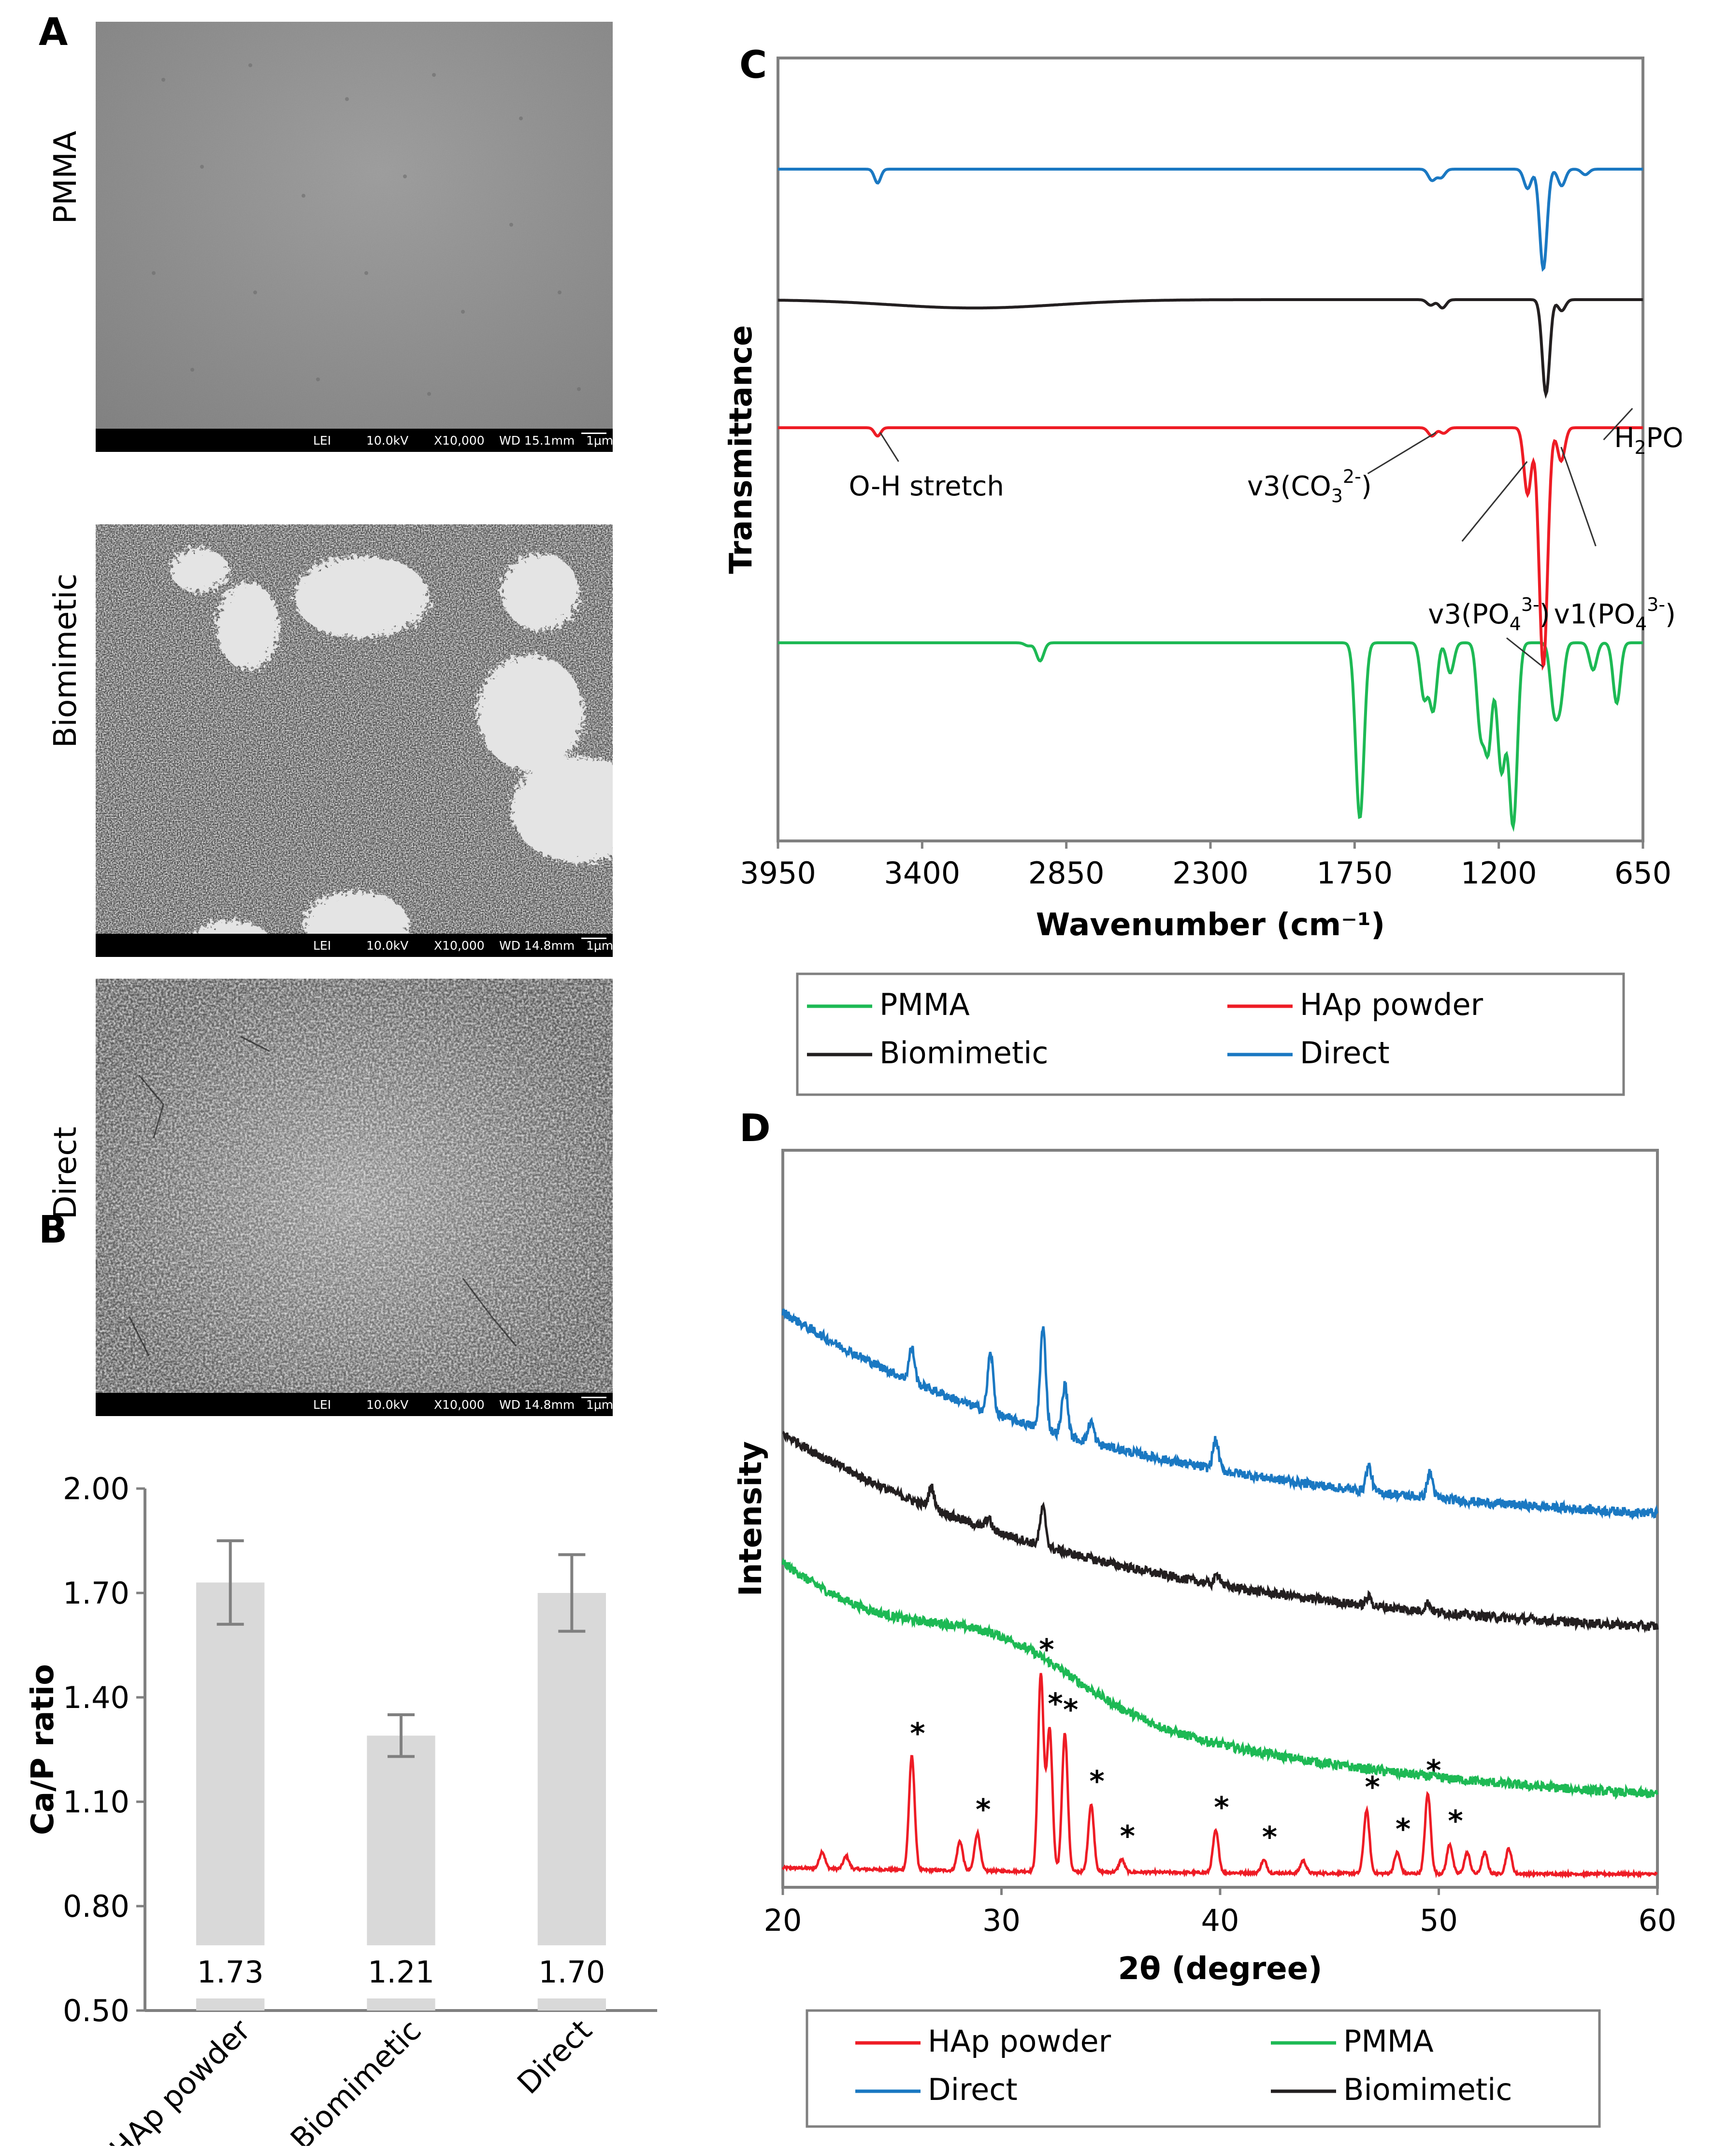 Image resolution: width=1713 pixels, height=2156 pixels. Describe the element at coordinates (1640, 447) in the screenshot. I see `subscript: 2` at that location.